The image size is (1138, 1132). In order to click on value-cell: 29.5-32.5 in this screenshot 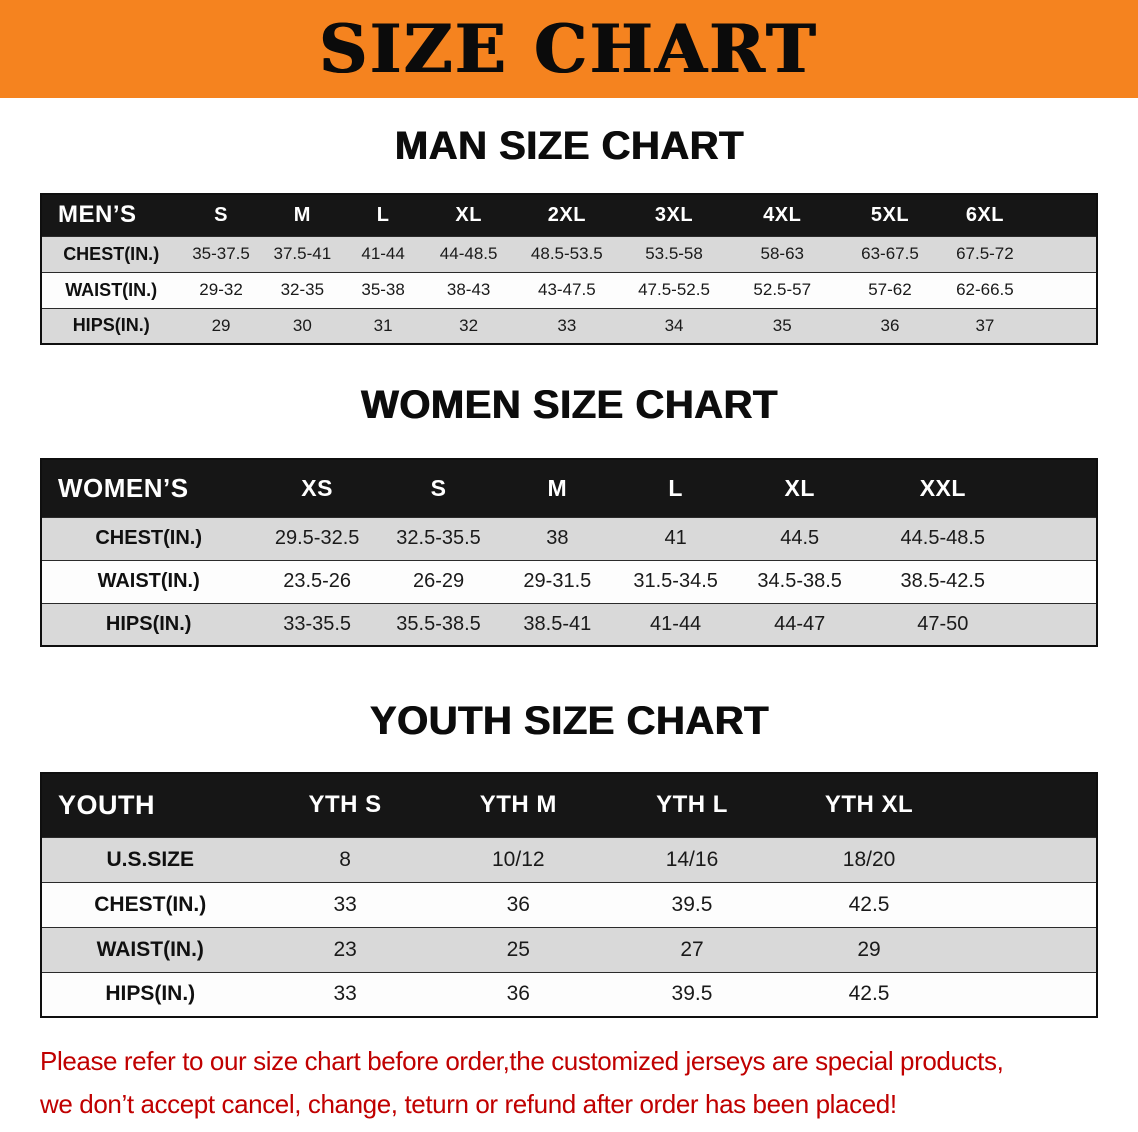, I will do `click(317, 538)`.